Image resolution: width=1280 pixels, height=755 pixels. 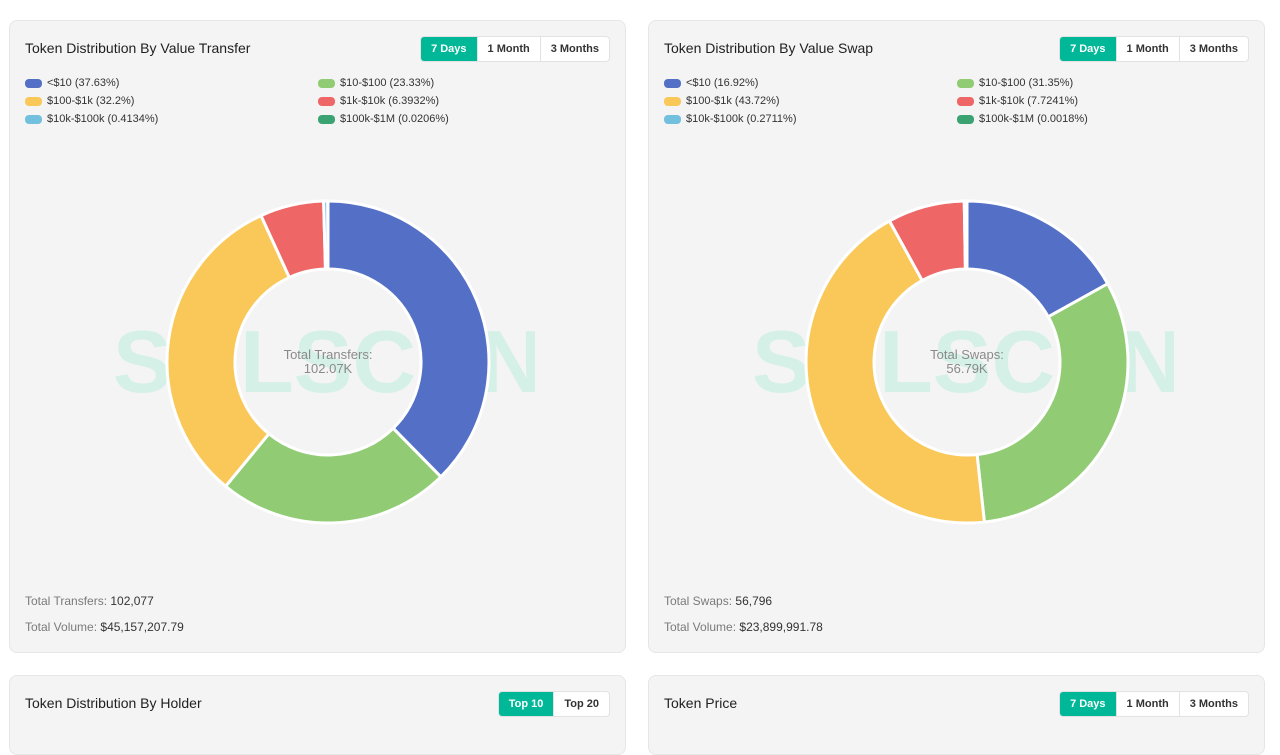 I want to click on legend-label: $10k-$100k (0.2711%), so click(x=741, y=119).